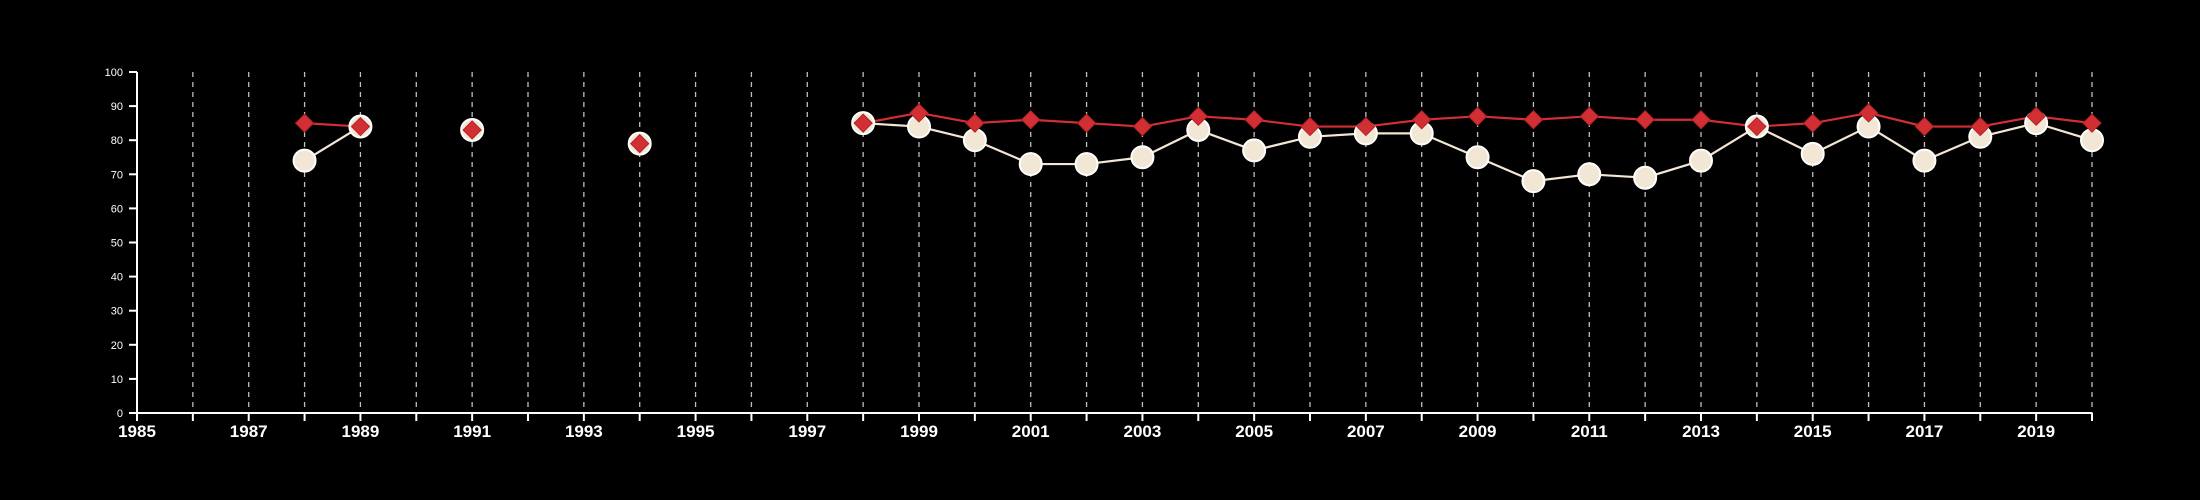  What do you see at coordinates (1478, 431) in the screenshot?
I see `x-tick-label: 2009` at bounding box center [1478, 431].